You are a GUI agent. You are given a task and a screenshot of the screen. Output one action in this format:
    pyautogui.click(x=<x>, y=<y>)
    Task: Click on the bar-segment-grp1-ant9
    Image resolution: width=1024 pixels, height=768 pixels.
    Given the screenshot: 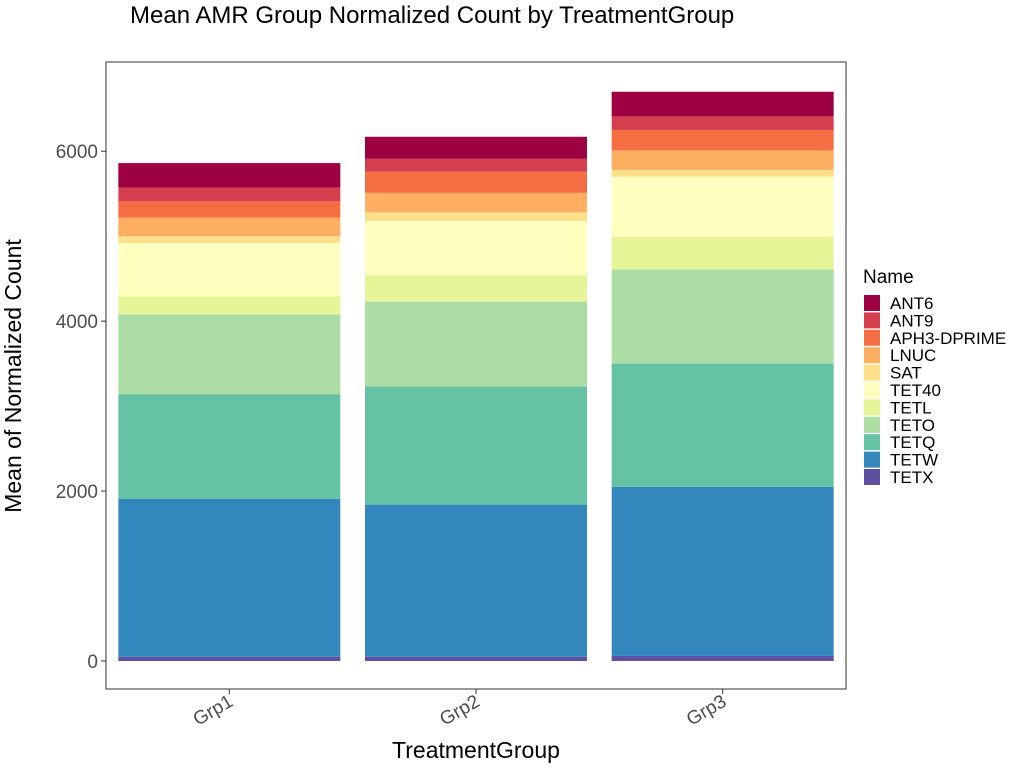 What is the action you would take?
    pyautogui.click(x=229, y=194)
    